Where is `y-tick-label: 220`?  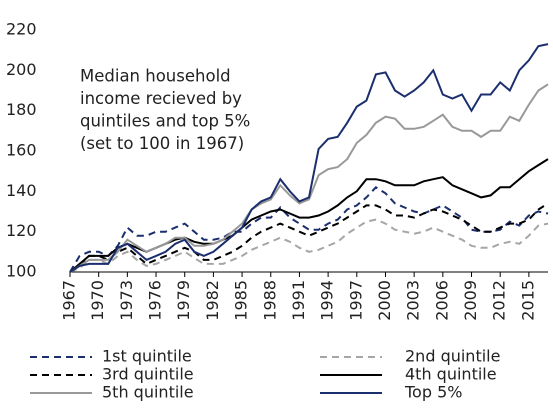
y-tick-label: 220 is located at coordinates (21, 29).